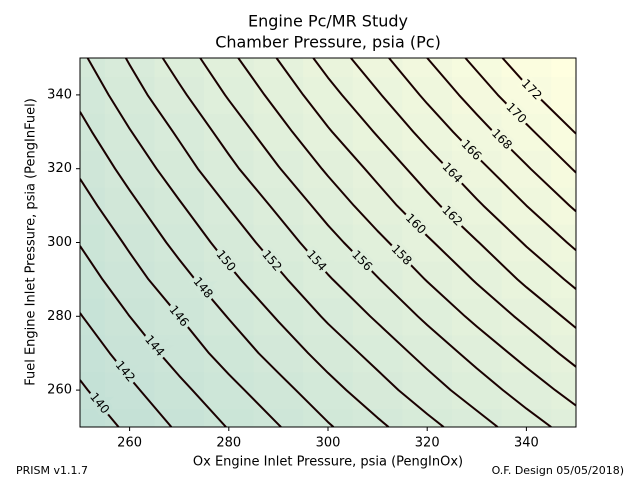  I want to click on x-tick-label: 280, so click(228, 443).